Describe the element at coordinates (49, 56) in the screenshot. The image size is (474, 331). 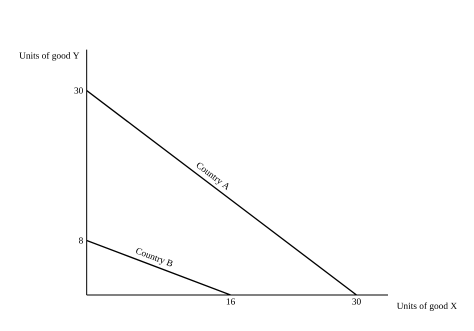
I see `y-axis-title: Units of good Y` at that location.